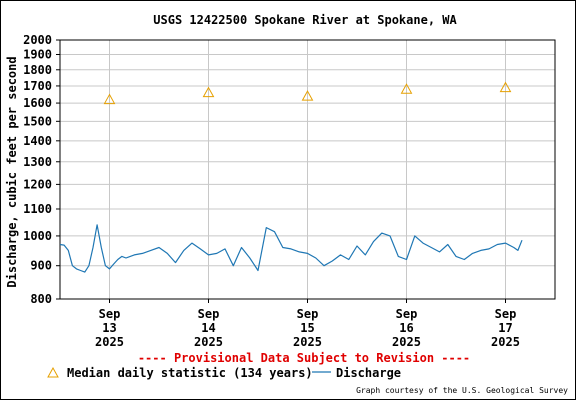 Image resolution: width=576 pixels, height=400 pixels. Describe the element at coordinates (291, 248) in the screenshot. I see `discharge-line` at that location.